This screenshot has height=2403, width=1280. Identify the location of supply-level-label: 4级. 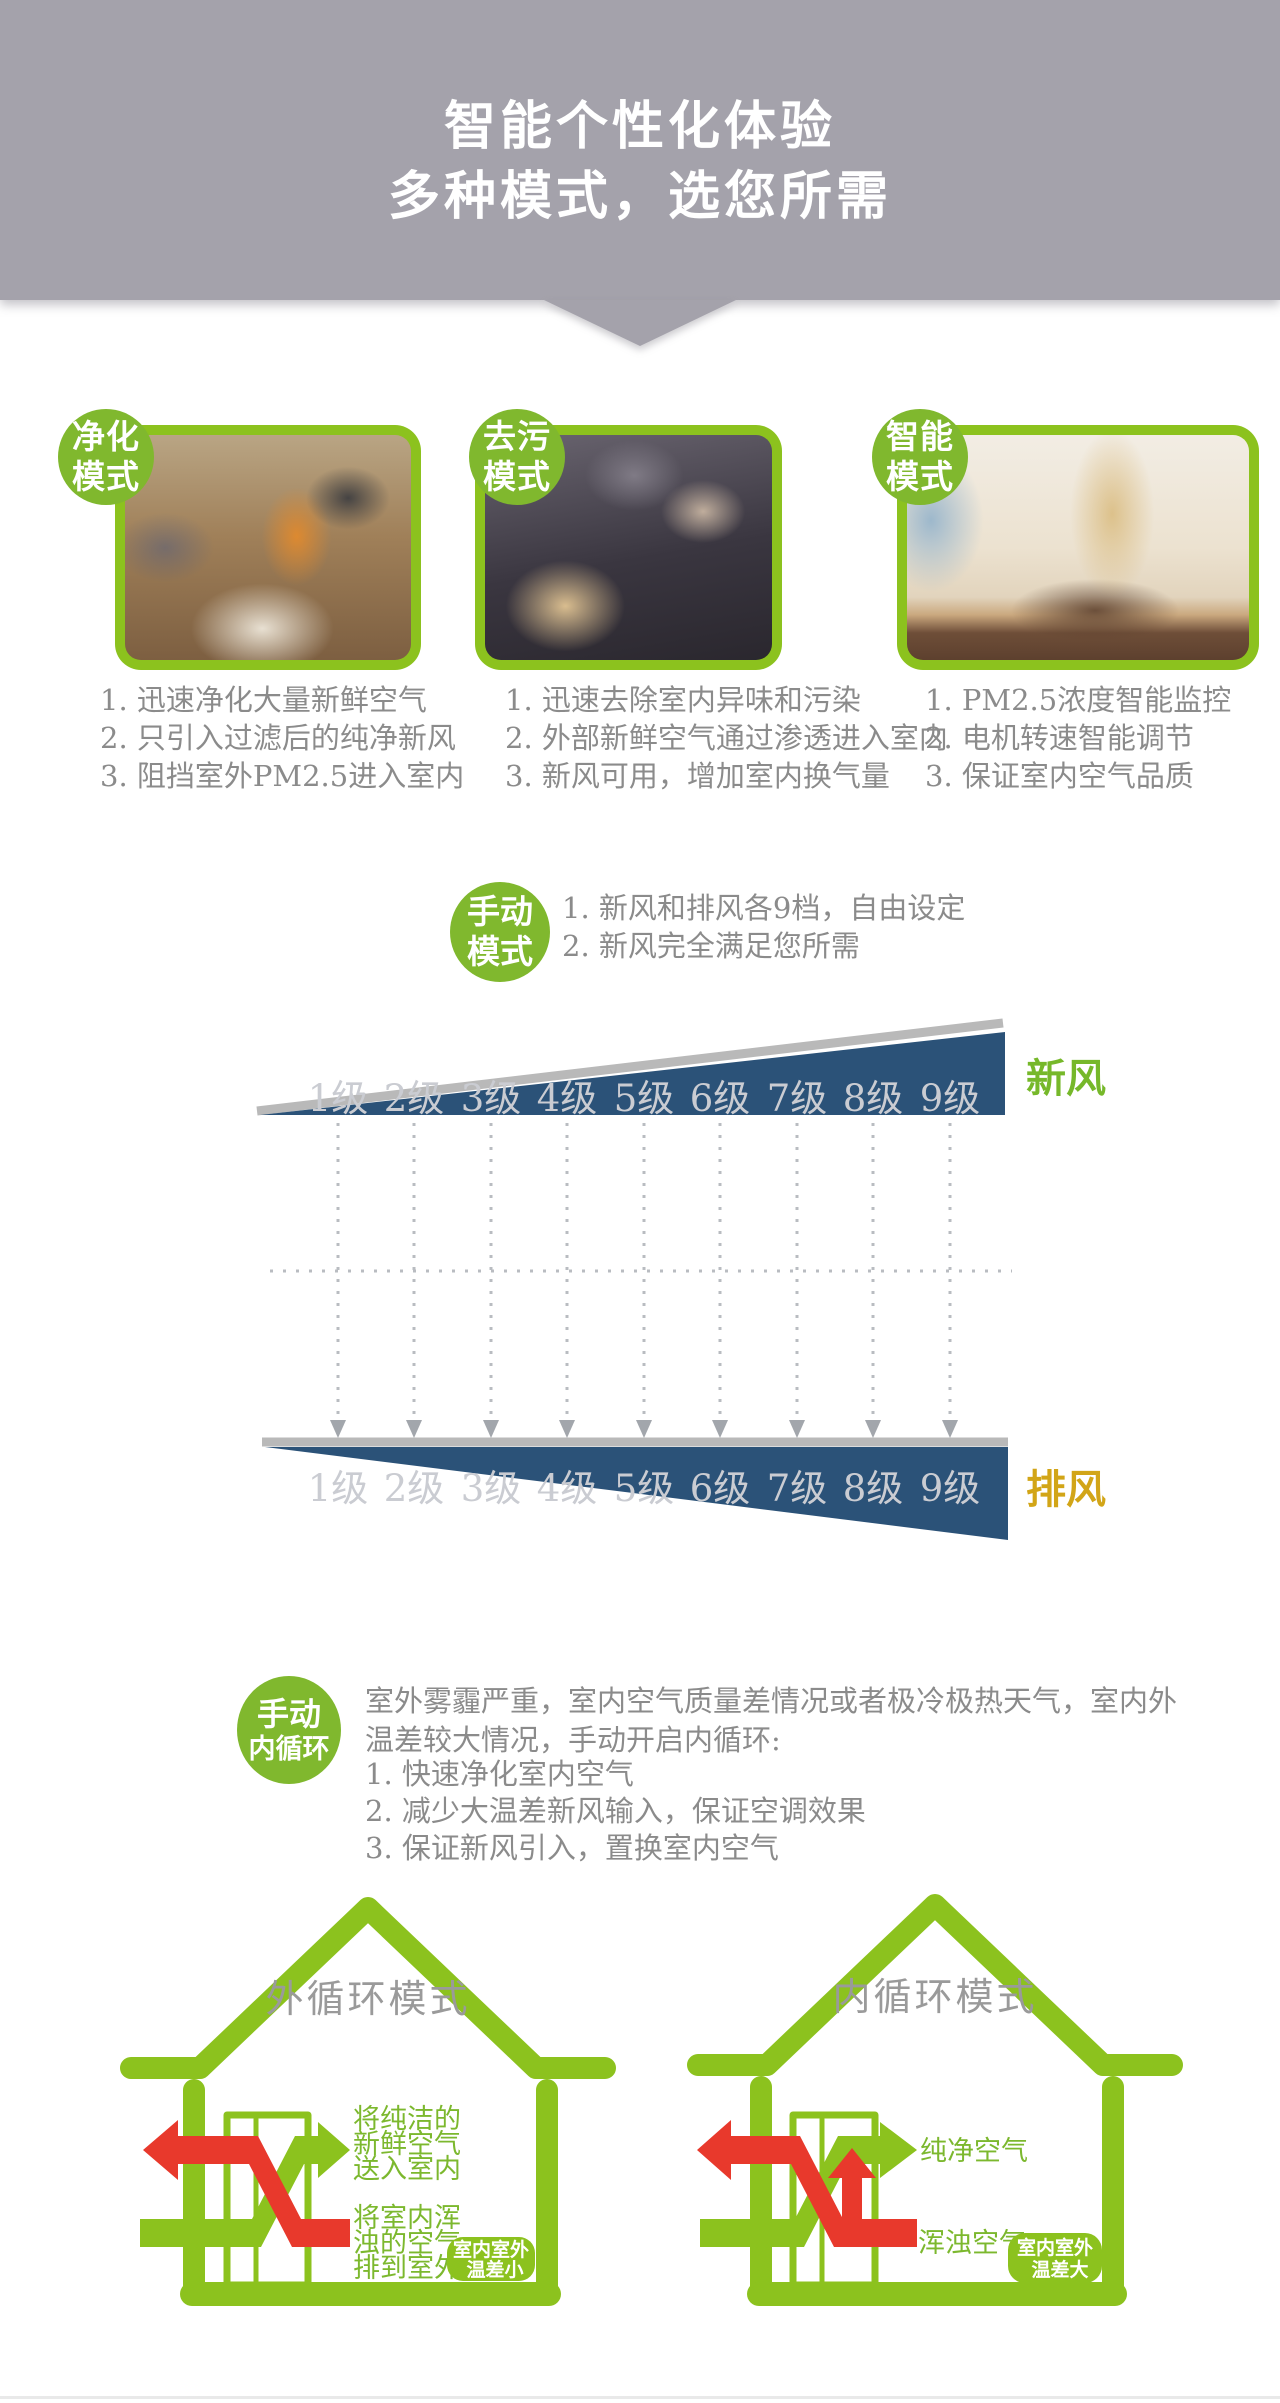
(567, 1098).